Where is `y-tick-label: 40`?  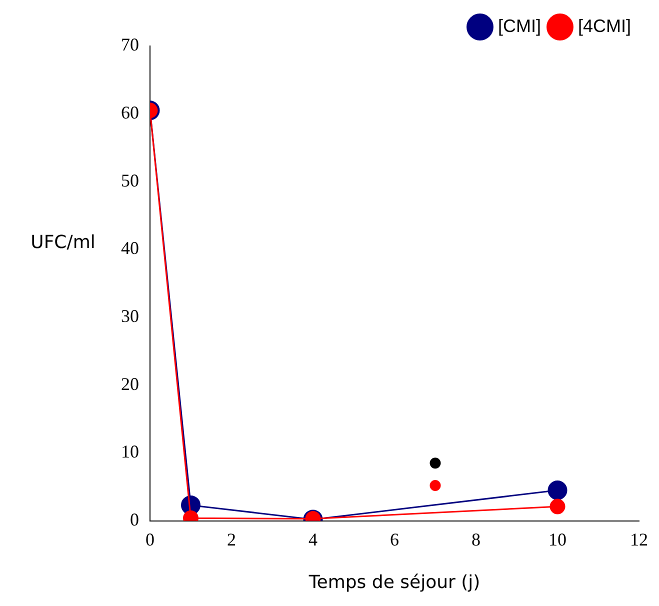
y-tick-label: 40 is located at coordinates (130, 248).